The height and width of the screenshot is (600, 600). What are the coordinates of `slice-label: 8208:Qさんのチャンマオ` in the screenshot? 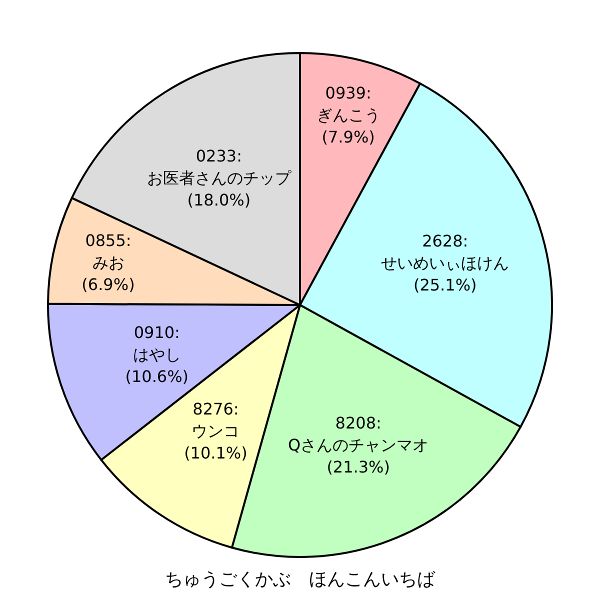 It's located at (358, 433).